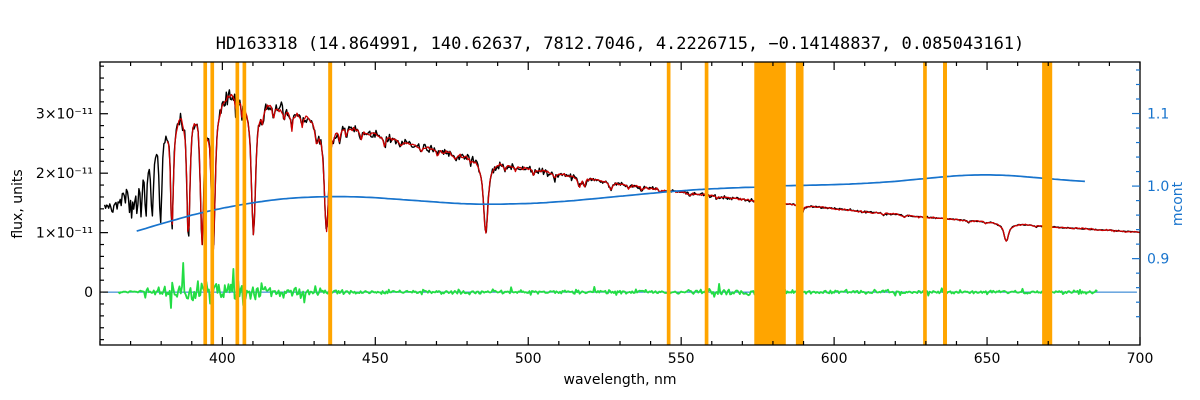 The width and height of the screenshot is (1200, 400). What do you see at coordinates (620, 380) in the screenshot?
I see `x-axis-label: wavelength, nm` at bounding box center [620, 380].